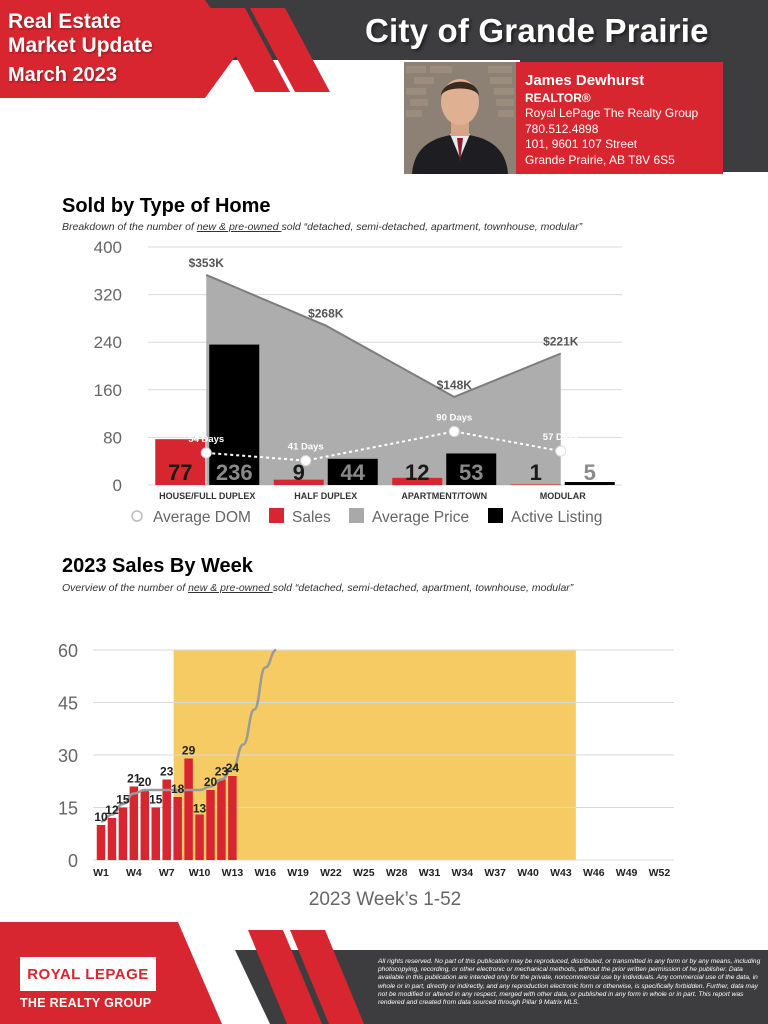 This screenshot has width=768, height=1024. What do you see at coordinates (460, 118) in the screenshot?
I see `agent-photo` at bounding box center [460, 118].